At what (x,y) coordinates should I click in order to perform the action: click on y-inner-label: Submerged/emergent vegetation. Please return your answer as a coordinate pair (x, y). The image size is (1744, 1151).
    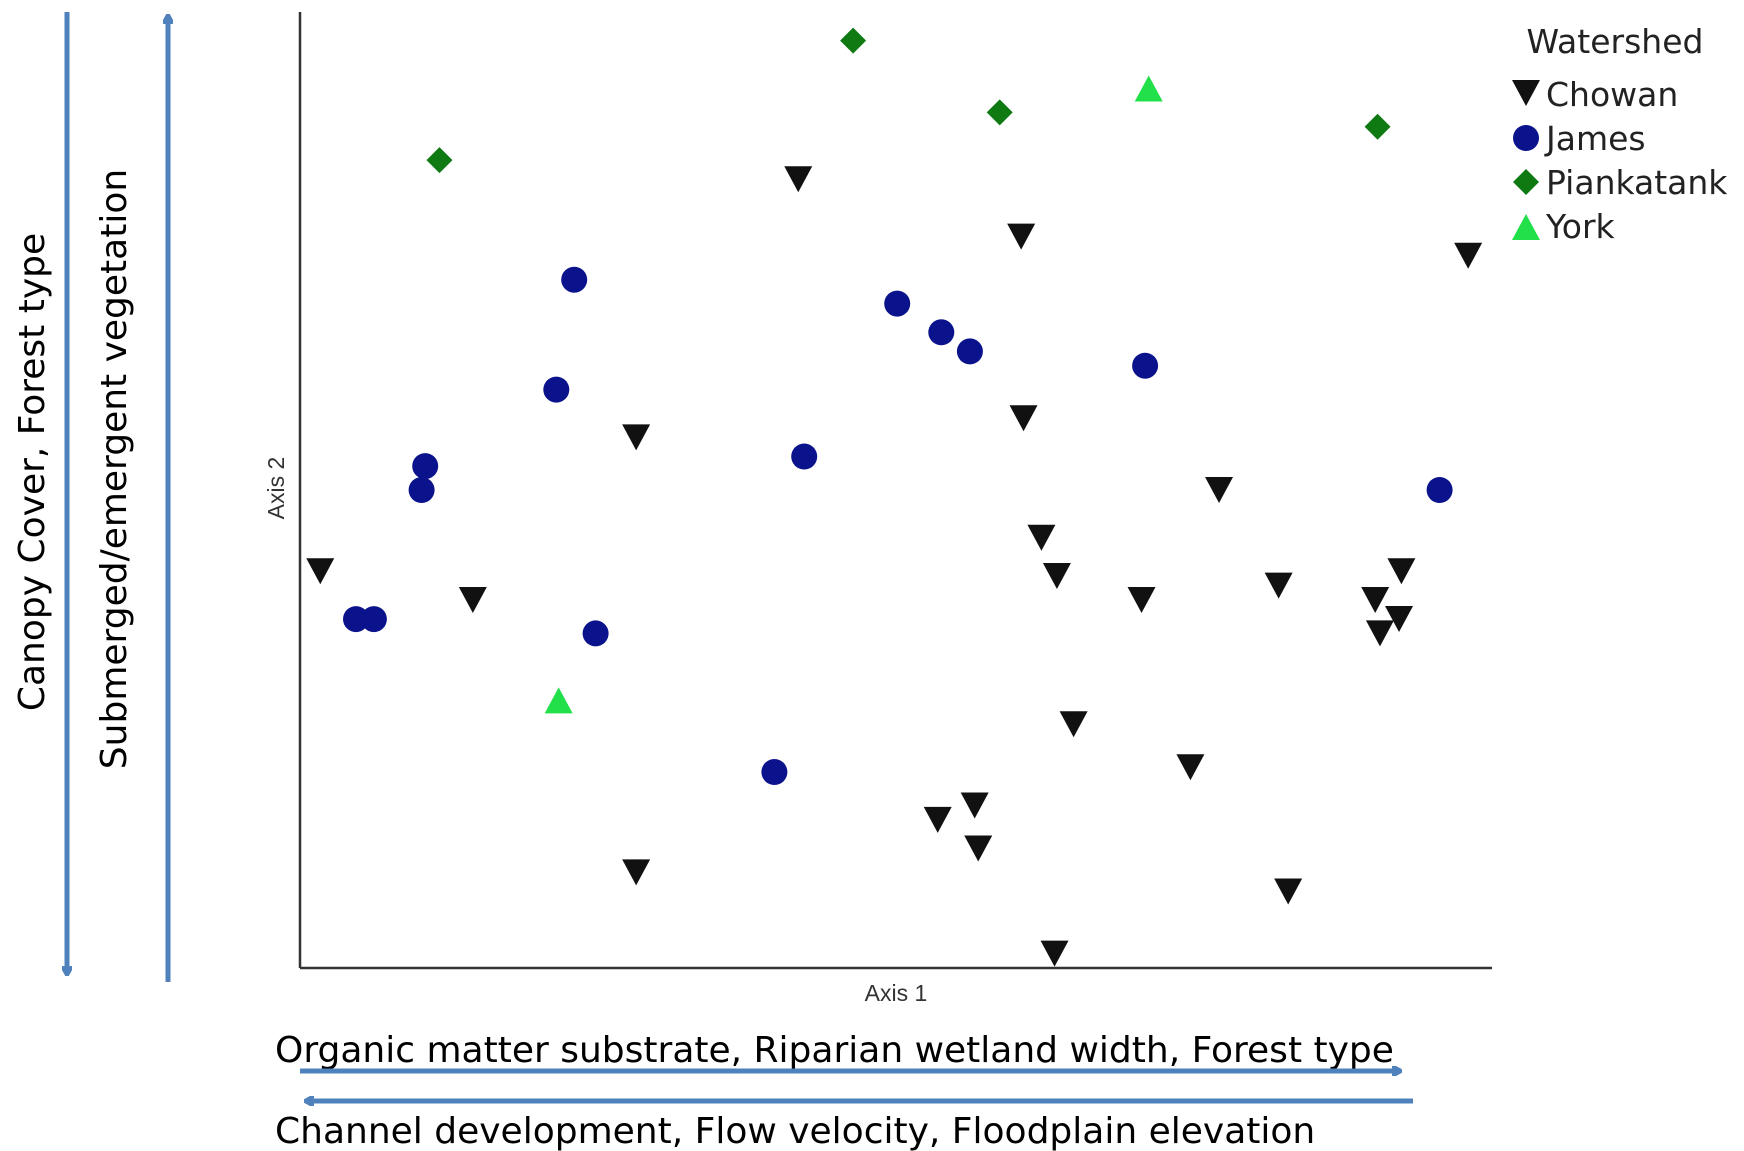
    Looking at the image, I should click on (114, 469).